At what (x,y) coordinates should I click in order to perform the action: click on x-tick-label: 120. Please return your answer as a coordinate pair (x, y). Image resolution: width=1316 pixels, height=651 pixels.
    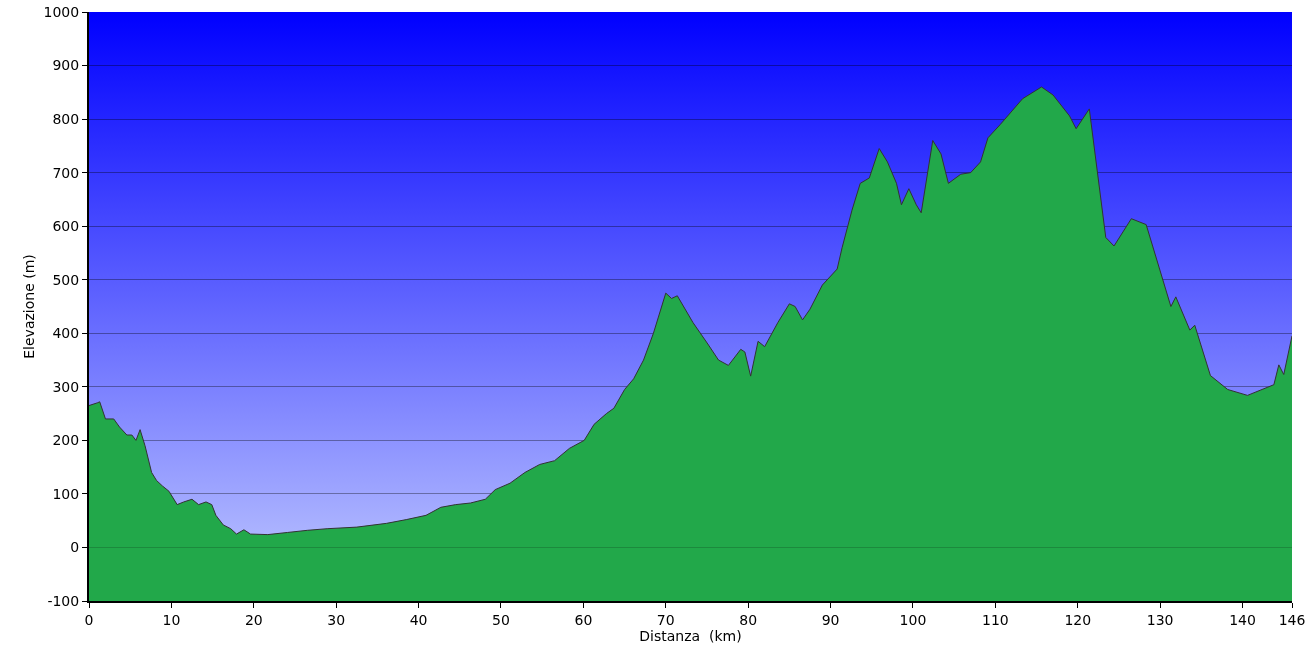
    Looking at the image, I should click on (1078, 619).